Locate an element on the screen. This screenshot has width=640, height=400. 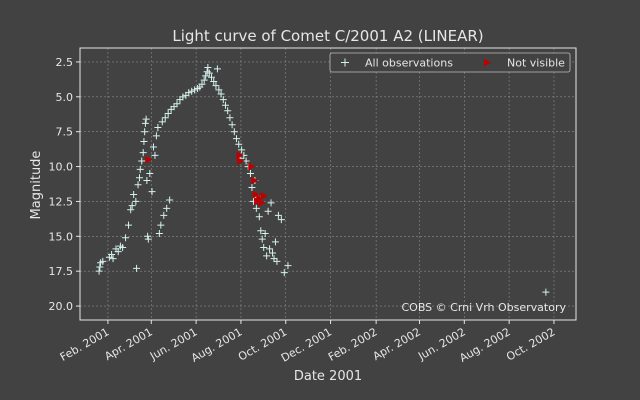
y-tick-label: 2.5 is located at coordinates (65, 62).